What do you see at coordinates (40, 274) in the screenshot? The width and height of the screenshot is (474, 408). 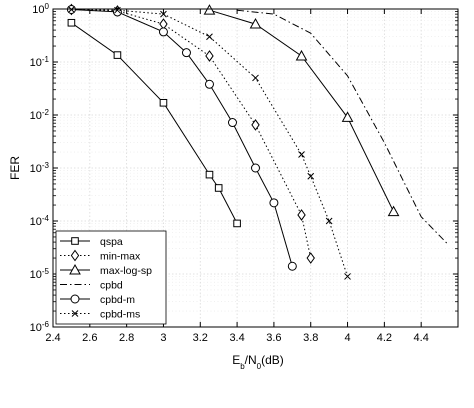 I see `y-tick-label: 10⁻⁵` at bounding box center [40, 274].